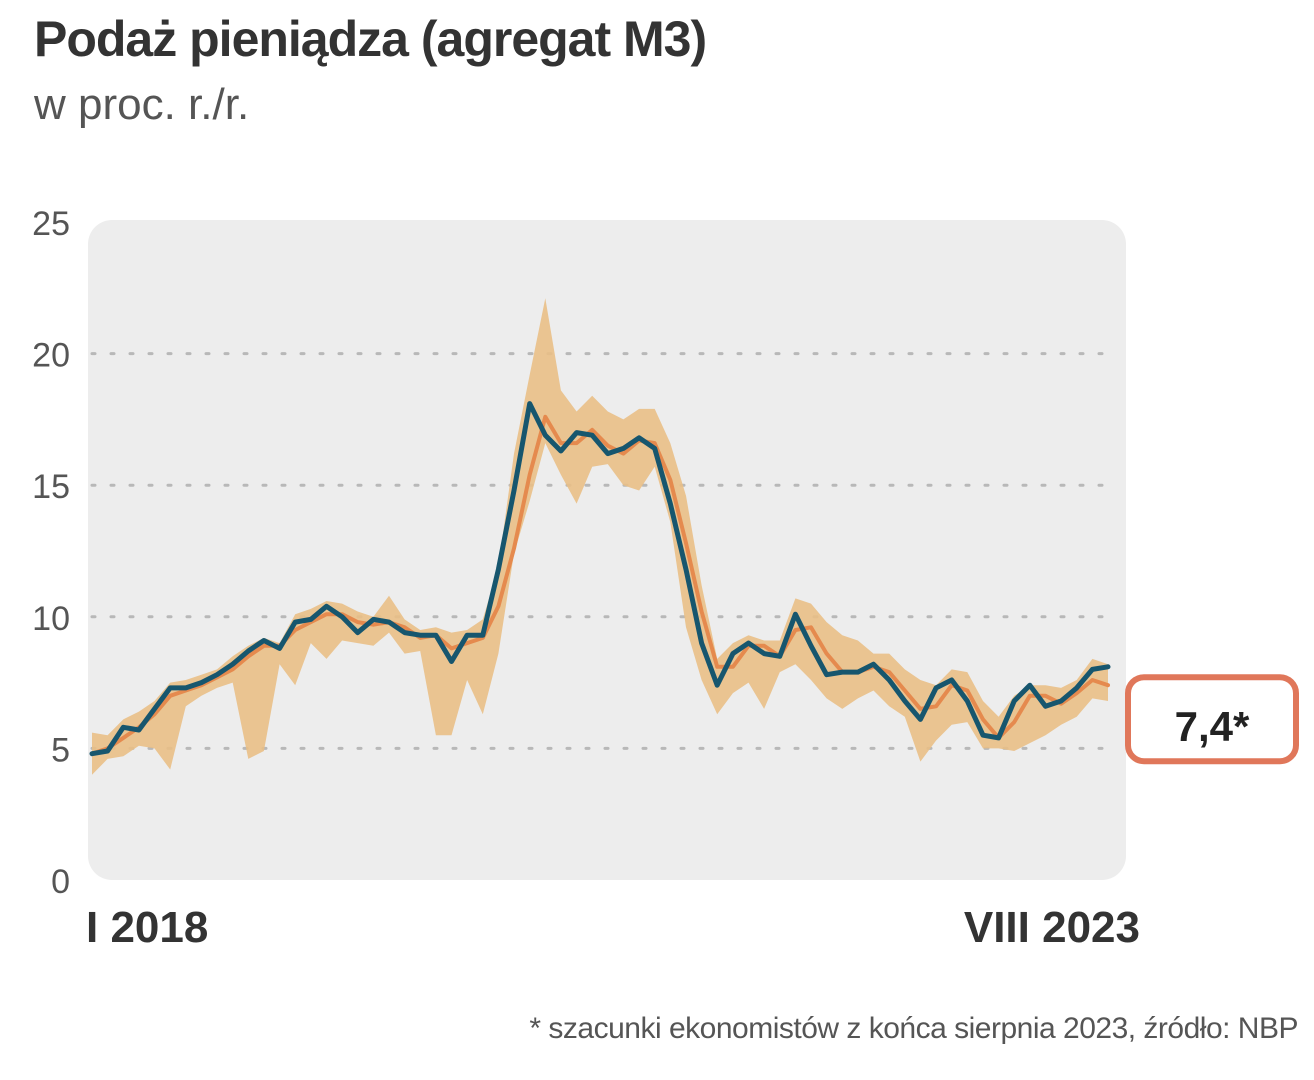  I want to click on y-tick-label-15: 15, so click(51, 487).